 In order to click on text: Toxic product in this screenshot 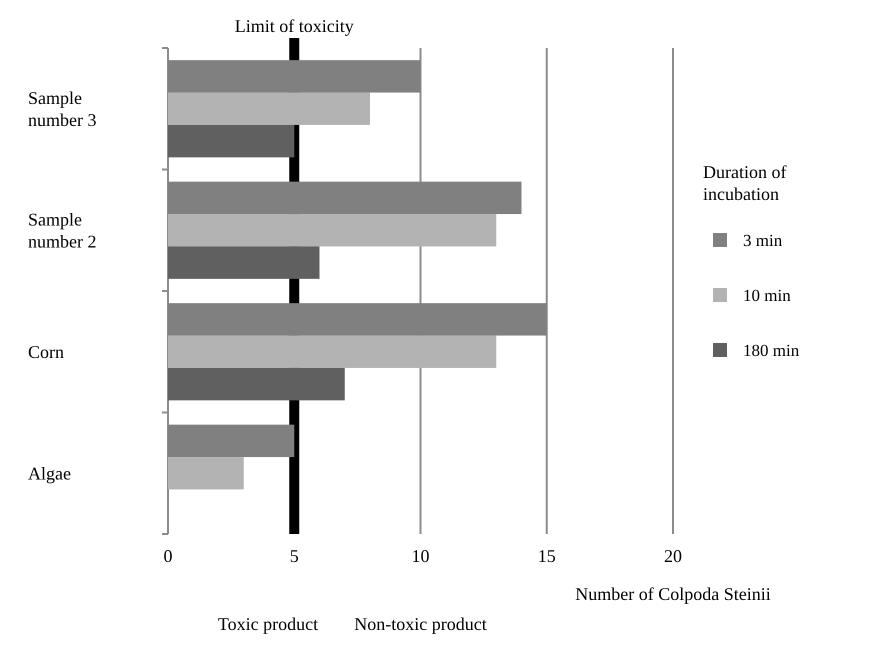, I will do `click(268, 624)`.